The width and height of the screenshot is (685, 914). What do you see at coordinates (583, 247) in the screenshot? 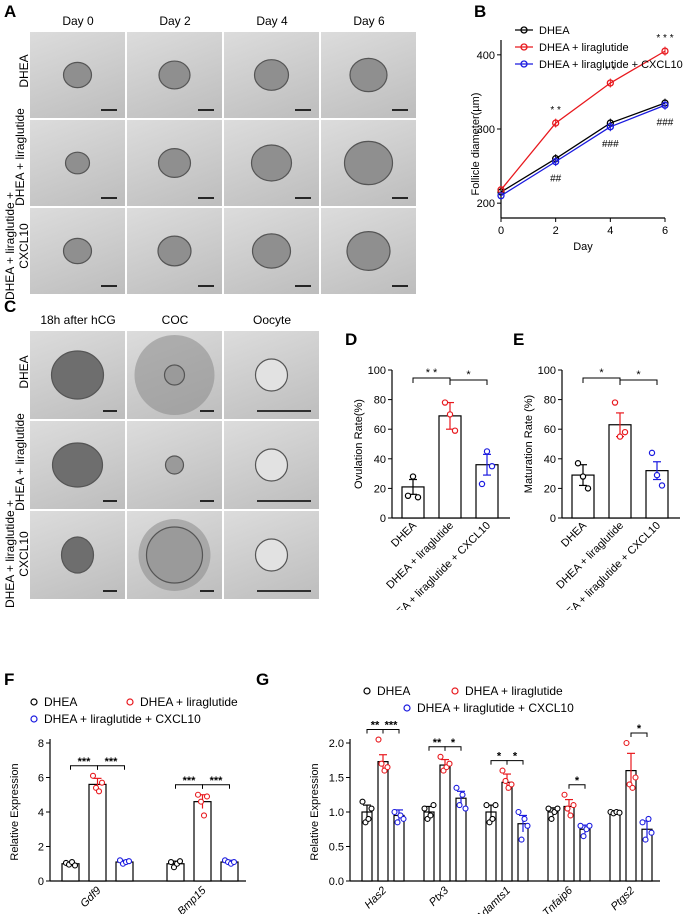
I see `x-axis-title: Day` at bounding box center [583, 247].